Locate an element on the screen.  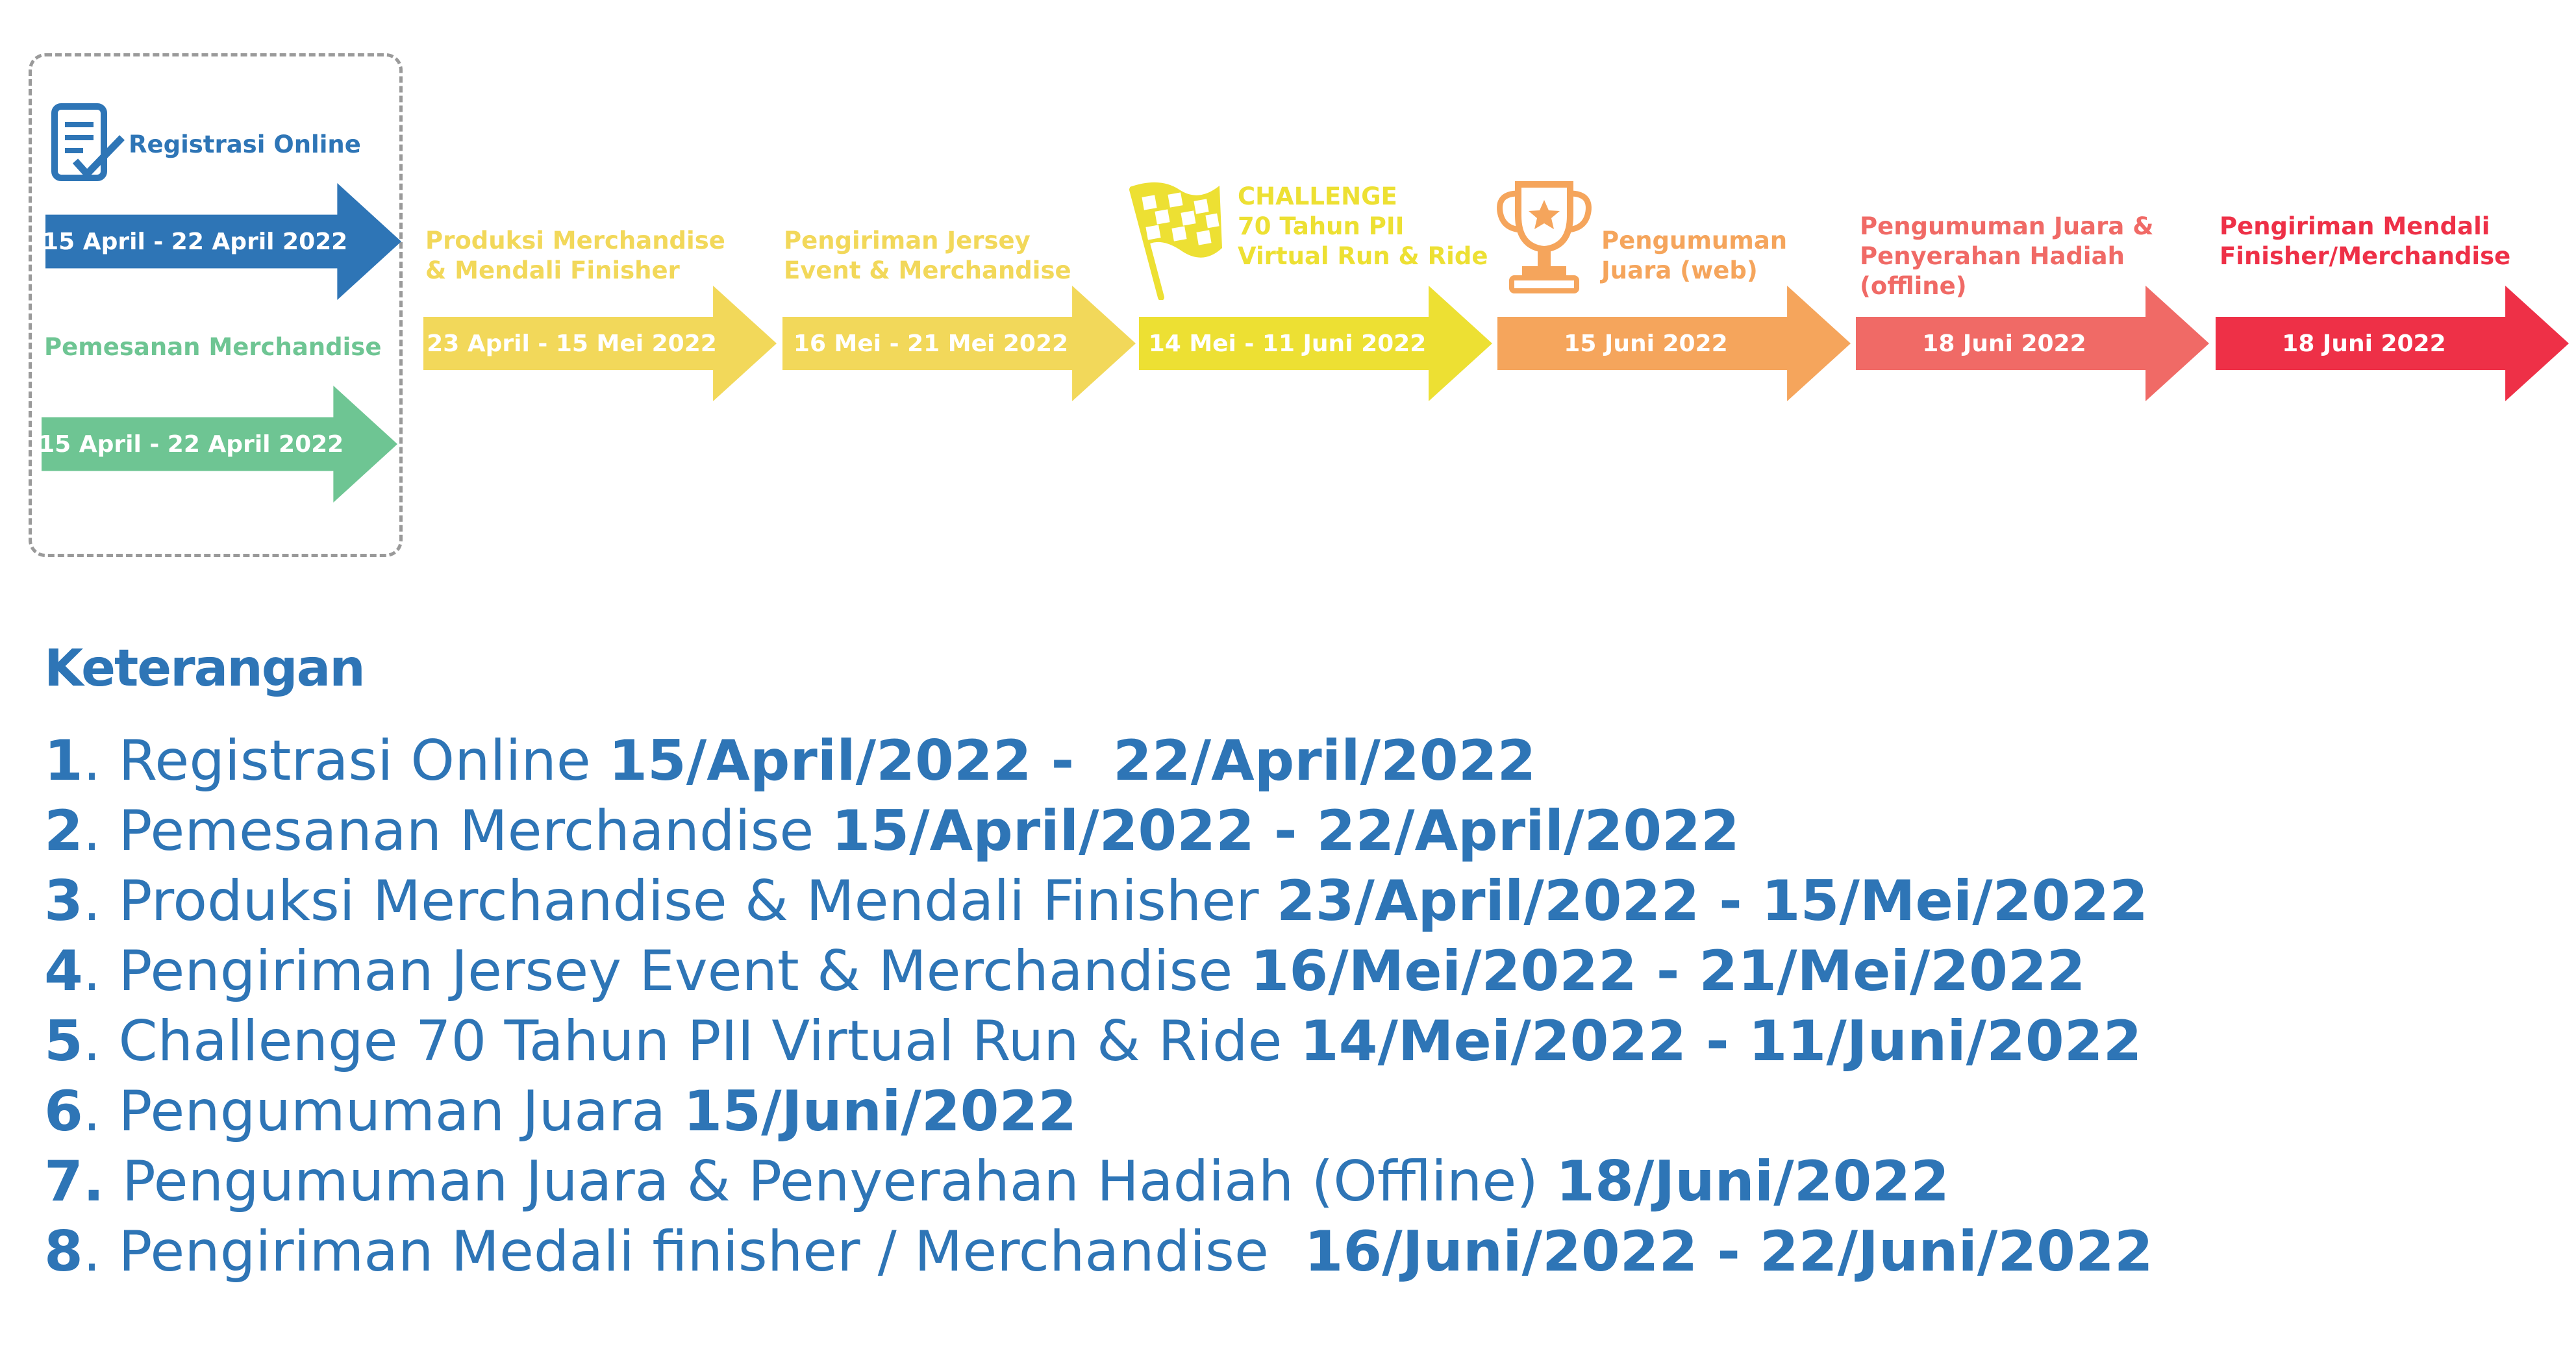
stage-6-label: Pengumuman Juara (web) is located at coordinates (1694, 255).